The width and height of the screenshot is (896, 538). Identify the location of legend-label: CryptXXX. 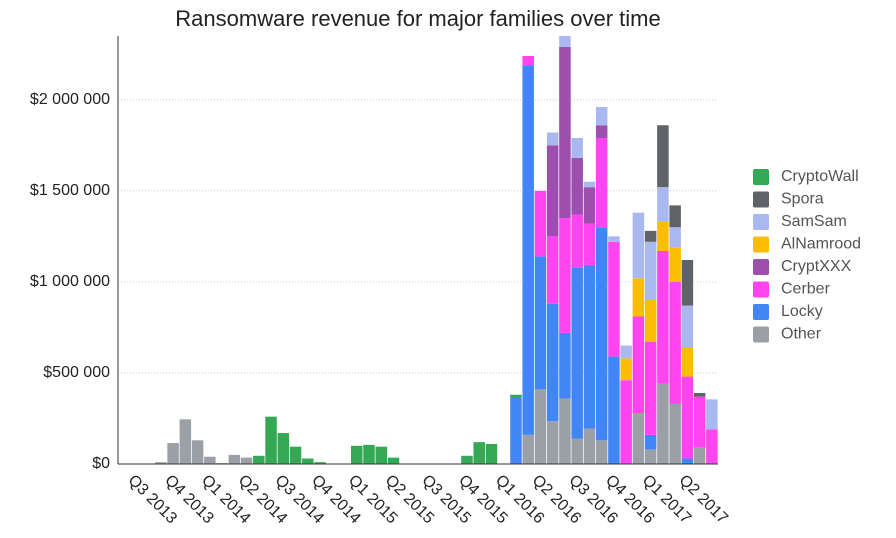
(816, 266).